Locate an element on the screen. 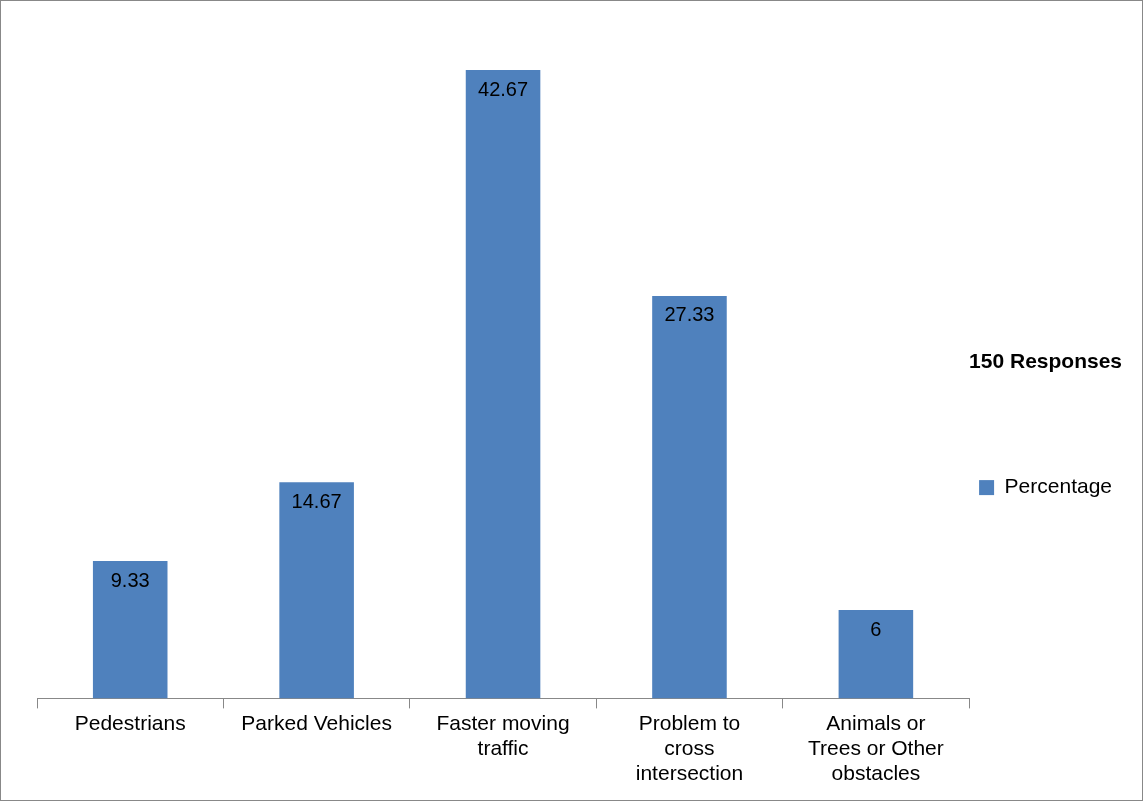 This screenshot has width=1143, height=801. legend-title: 150 Responses is located at coordinates (1046, 361).